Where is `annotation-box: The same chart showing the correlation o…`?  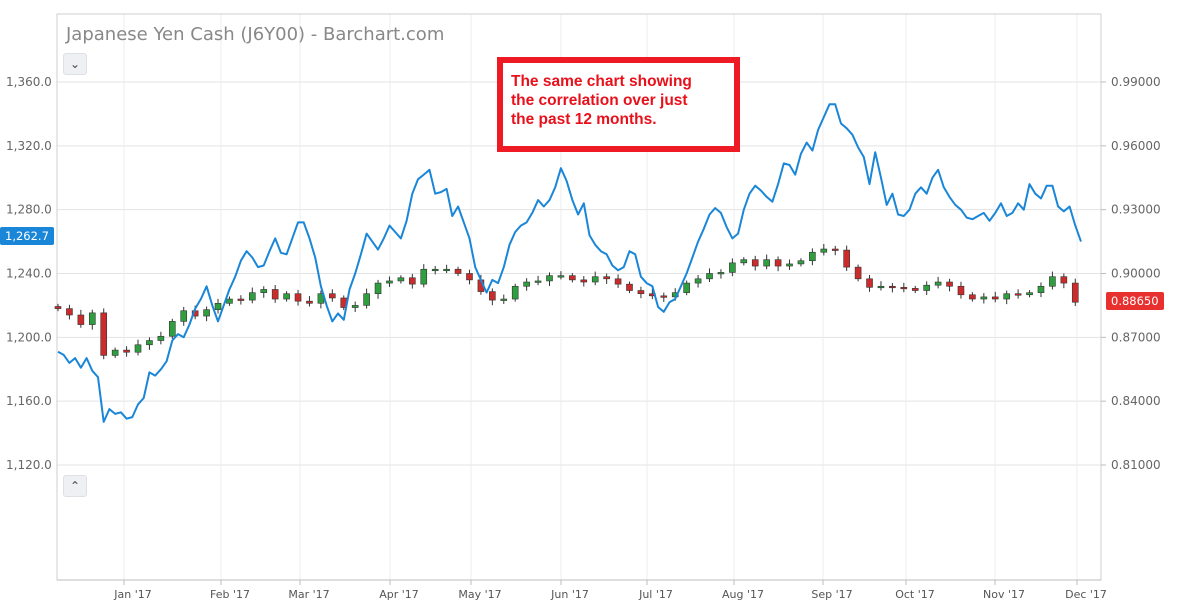 annotation-box: The same chart showing the correlation o… is located at coordinates (618, 104).